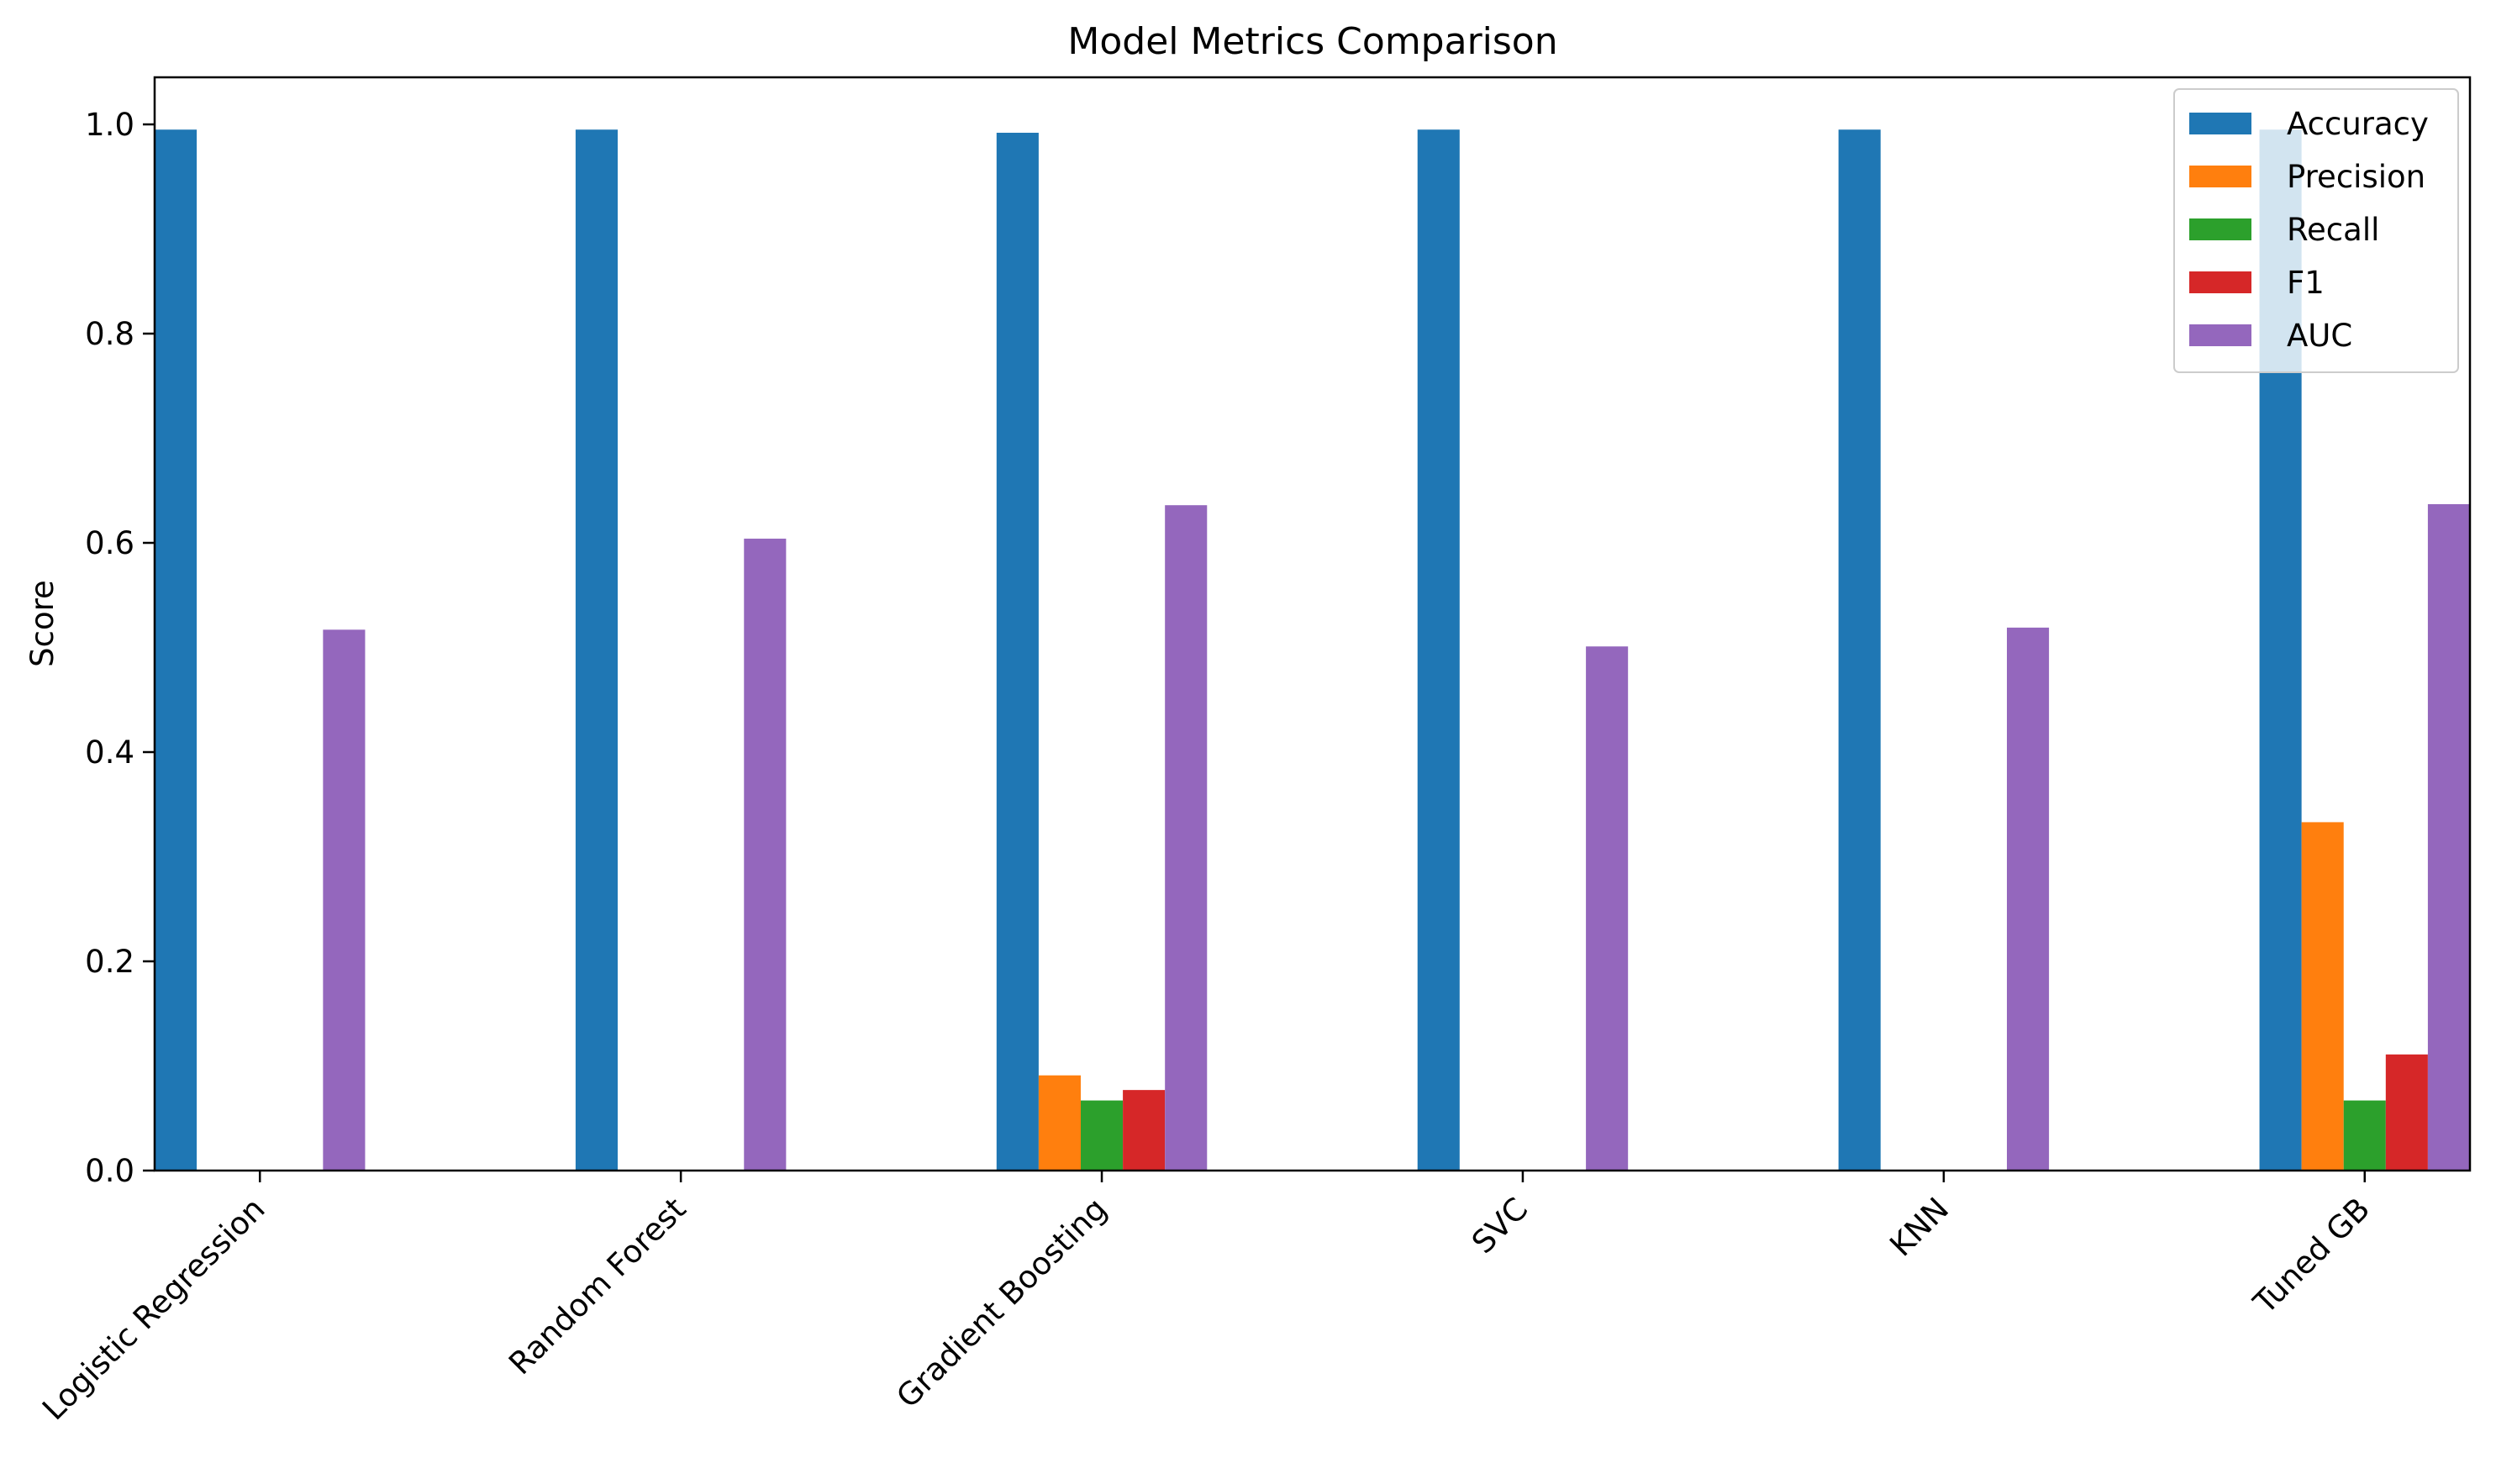 The width and height of the screenshot is (2496, 1484). I want to click on legend-swatch-recall, so click(2220, 229).